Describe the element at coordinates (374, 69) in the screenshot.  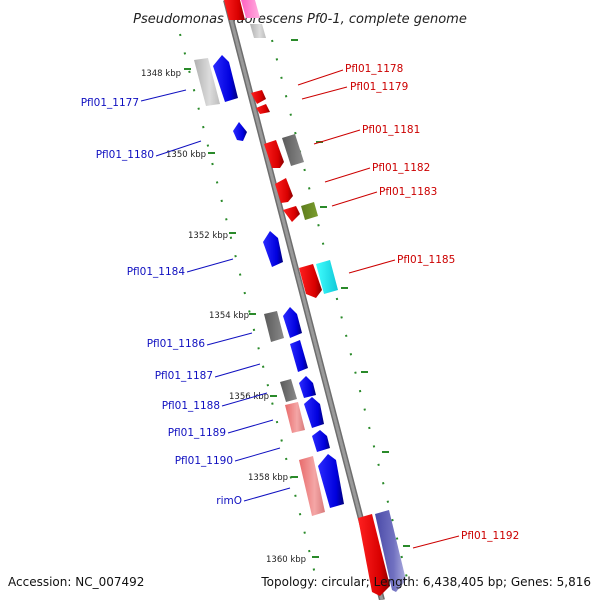
I see `gene-label-pfl01-1178: Pfl01_1178` at that location.